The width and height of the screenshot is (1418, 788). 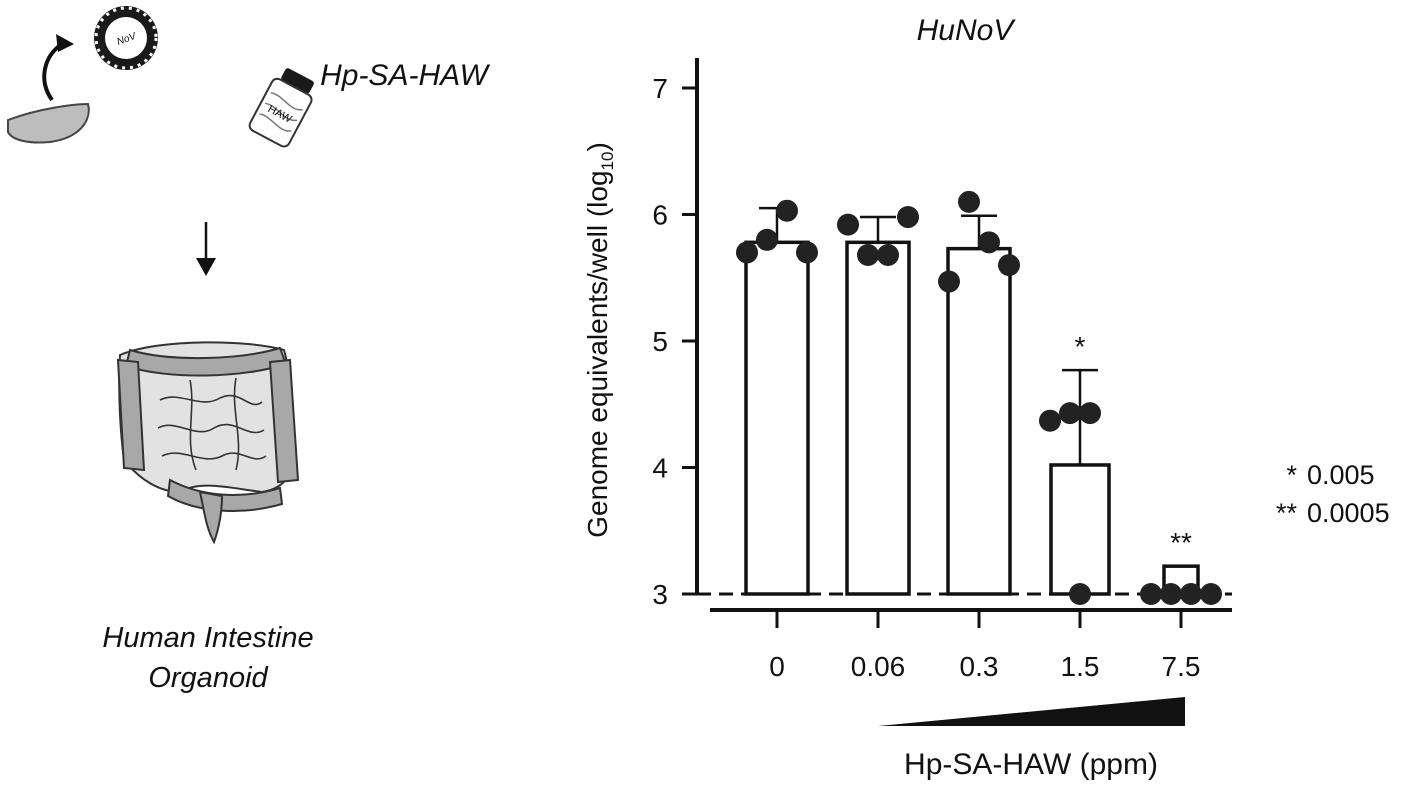 What do you see at coordinates (207, 638) in the screenshot?
I see `organoid-label-line1: Human Intestine` at bounding box center [207, 638].